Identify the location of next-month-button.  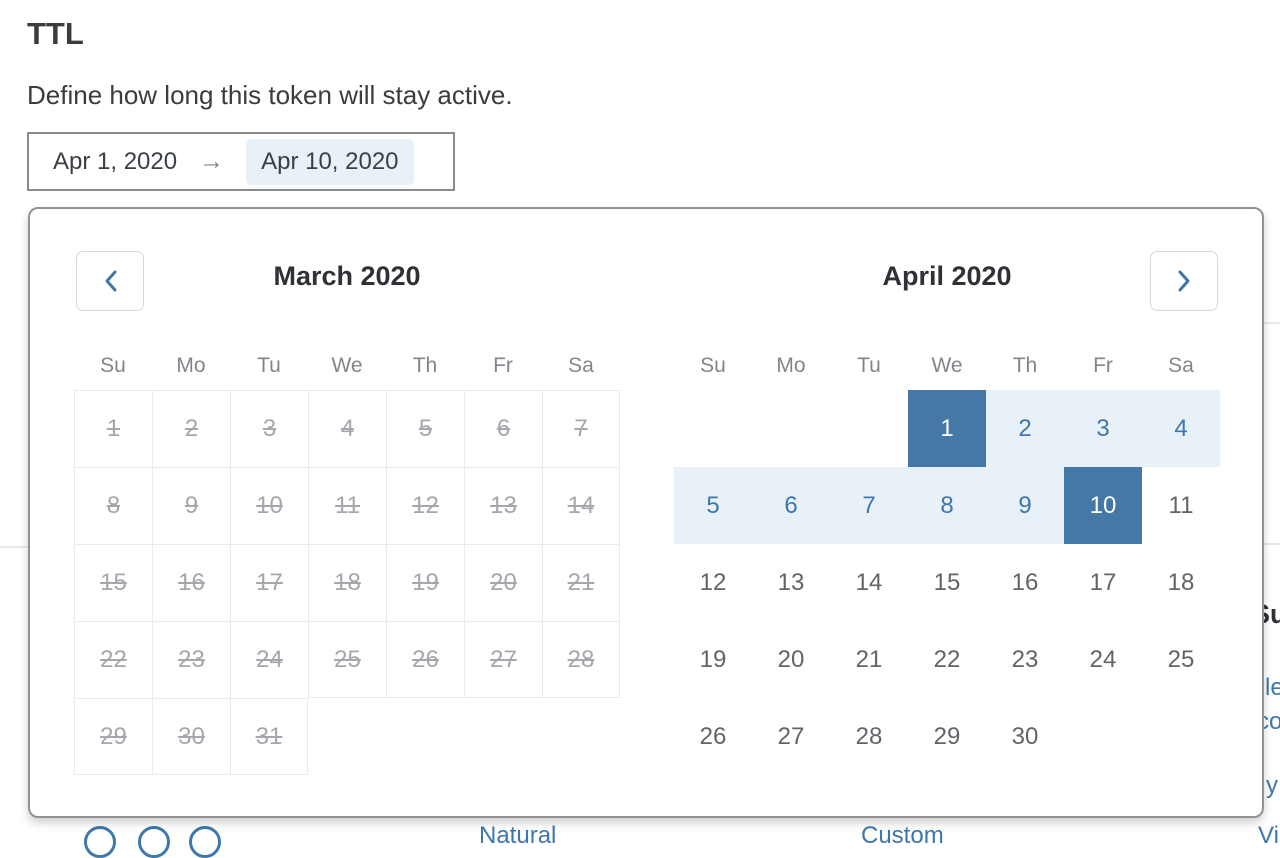
(1184, 281).